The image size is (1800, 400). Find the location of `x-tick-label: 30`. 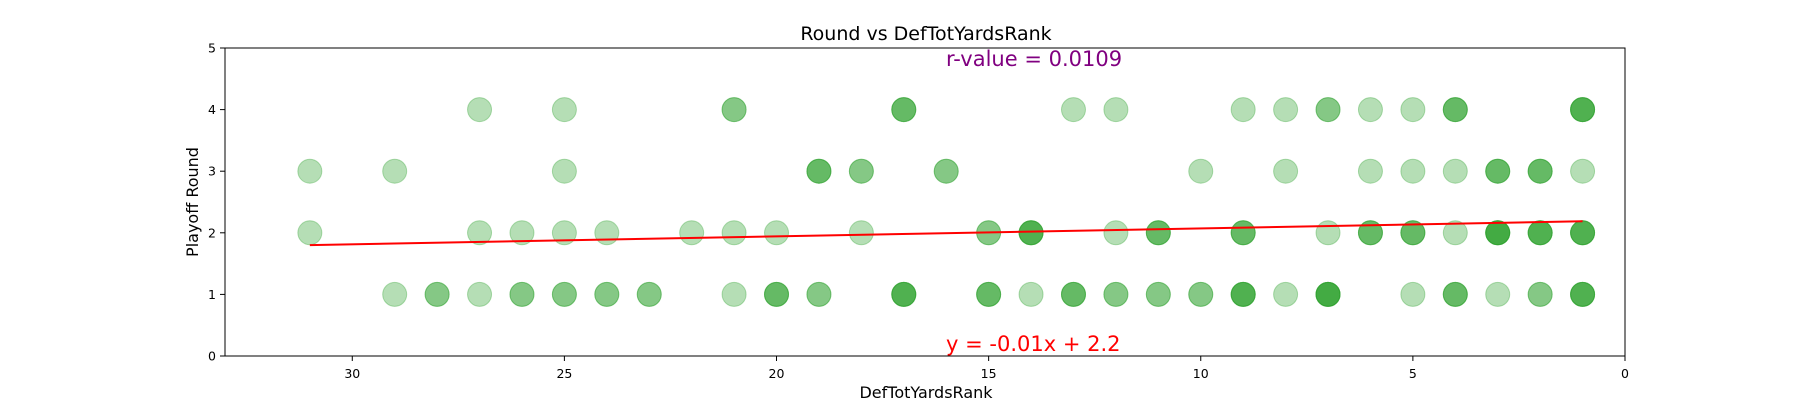

x-tick-label: 30 is located at coordinates (352, 373).